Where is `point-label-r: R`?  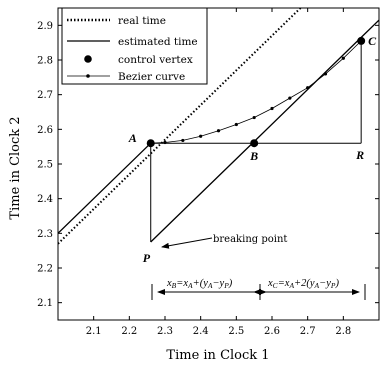
point-label-r: R is located at coordinates (359, 155).